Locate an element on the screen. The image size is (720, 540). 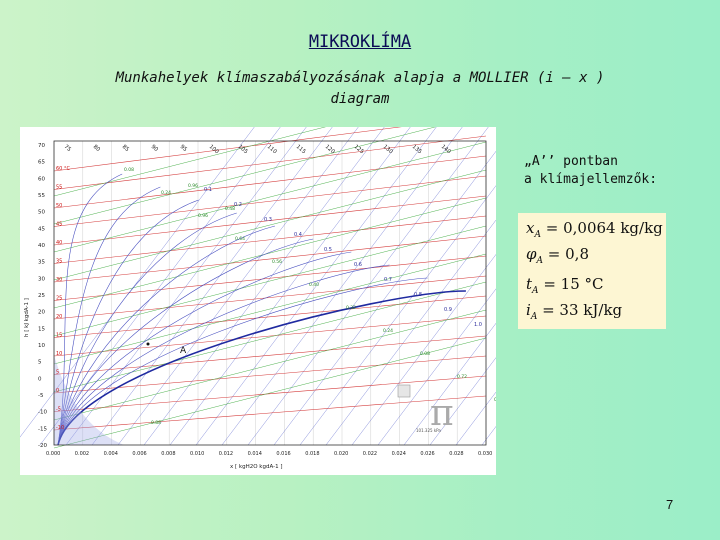
y-axis-label: h [ kJ kgdA-1 ] is located at coordinates (27, 317).